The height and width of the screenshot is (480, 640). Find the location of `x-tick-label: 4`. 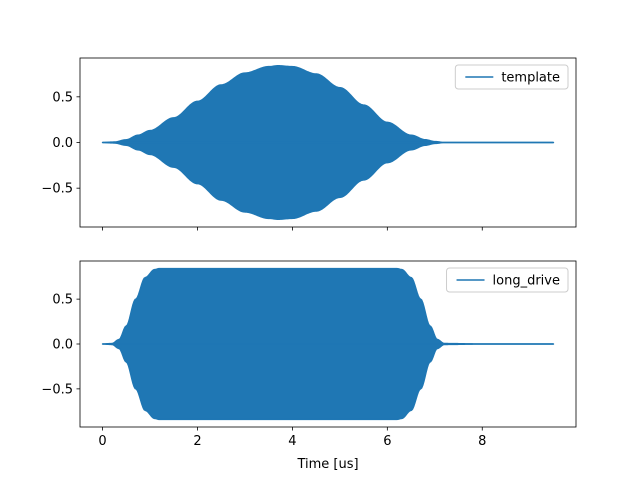

x-tick-label: 4 is located at coordinates (292, 441).